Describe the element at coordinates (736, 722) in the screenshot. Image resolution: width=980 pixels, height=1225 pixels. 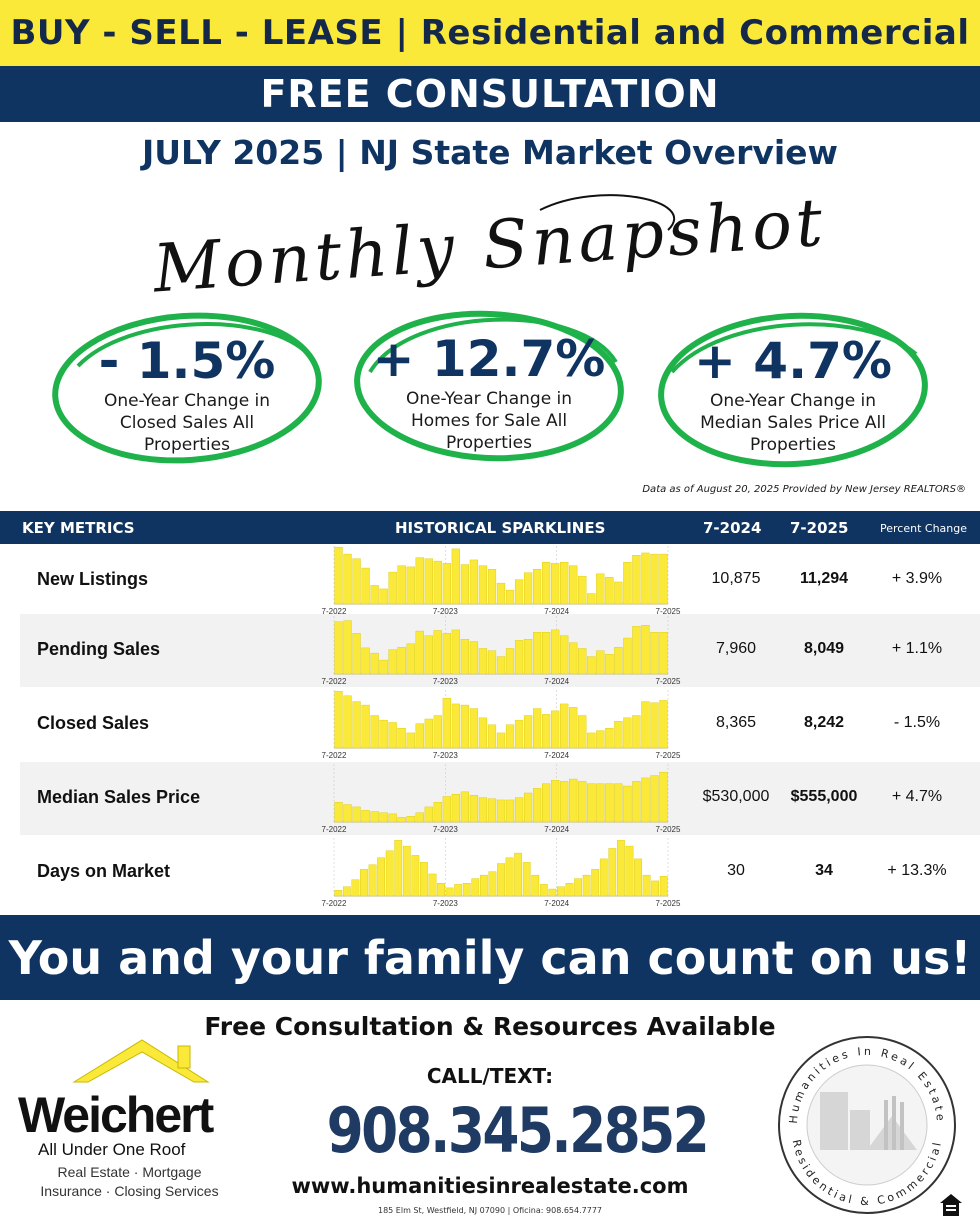
I see `value-prev: 8,365` at that location.